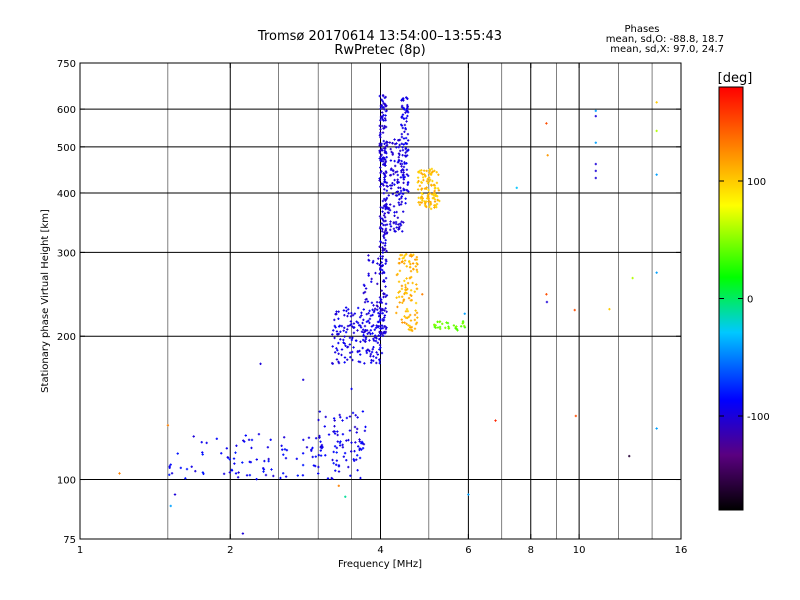 The height and width of the screenshot is (600, 800). What do you see at coordinates (66, 64) in the screenshot?
I see `y-tick-label: 750` at bounding box center [66, 64].